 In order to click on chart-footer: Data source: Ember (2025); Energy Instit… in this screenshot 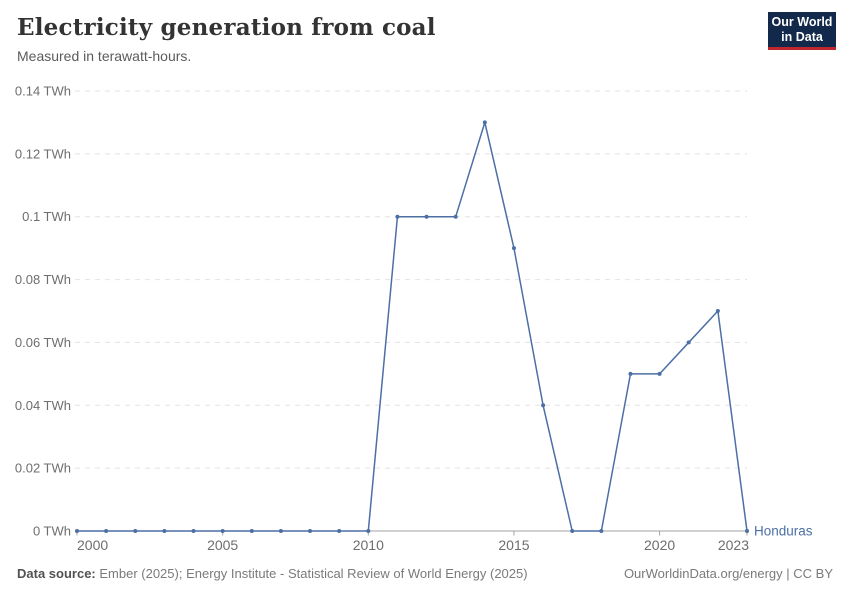, I will do `click(425, 573)`.